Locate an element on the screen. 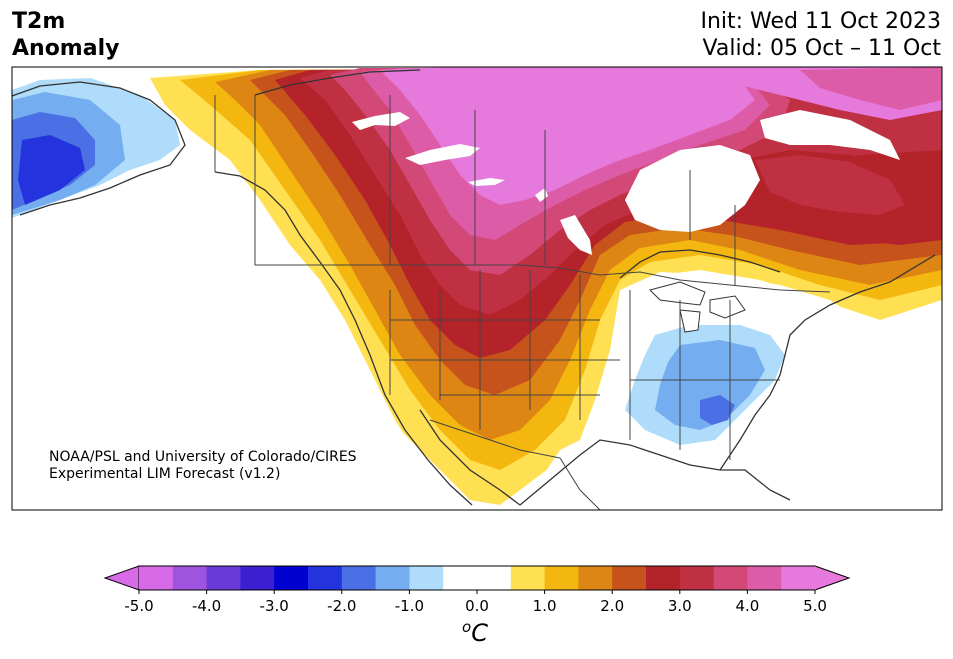 This screenshot has width=953, height=659. labrador-sea is located at coordinates (830, 135).